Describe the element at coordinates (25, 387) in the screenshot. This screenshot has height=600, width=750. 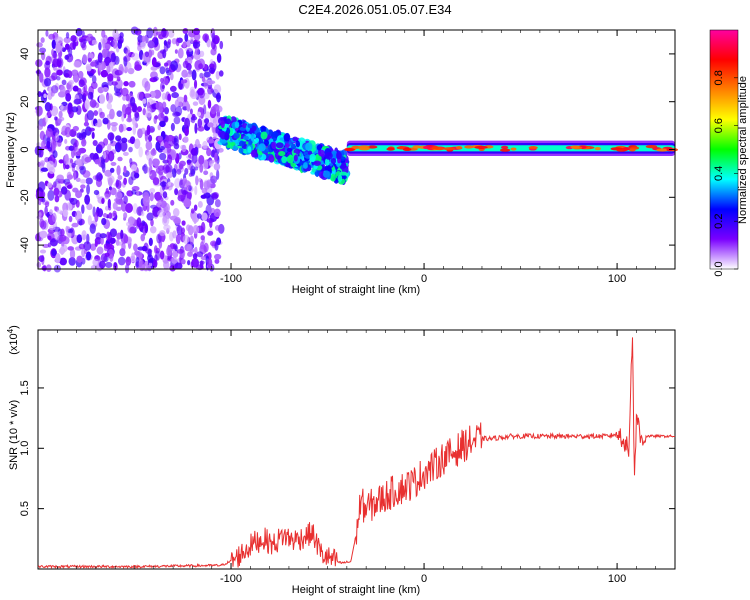
I see `y-tick-label: 1.5` at that location.